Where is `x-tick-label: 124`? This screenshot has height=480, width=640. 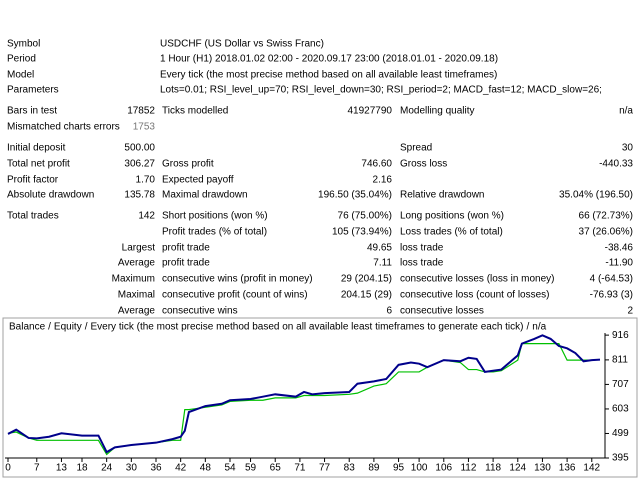
x-tick-label: 124 is located at coordinates (517, 468).